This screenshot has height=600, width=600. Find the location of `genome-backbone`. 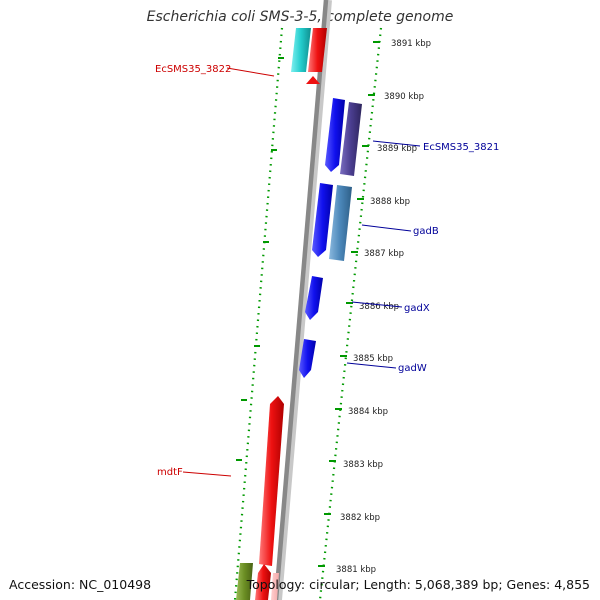

genome-backbone is located at coordinates (301, 300).